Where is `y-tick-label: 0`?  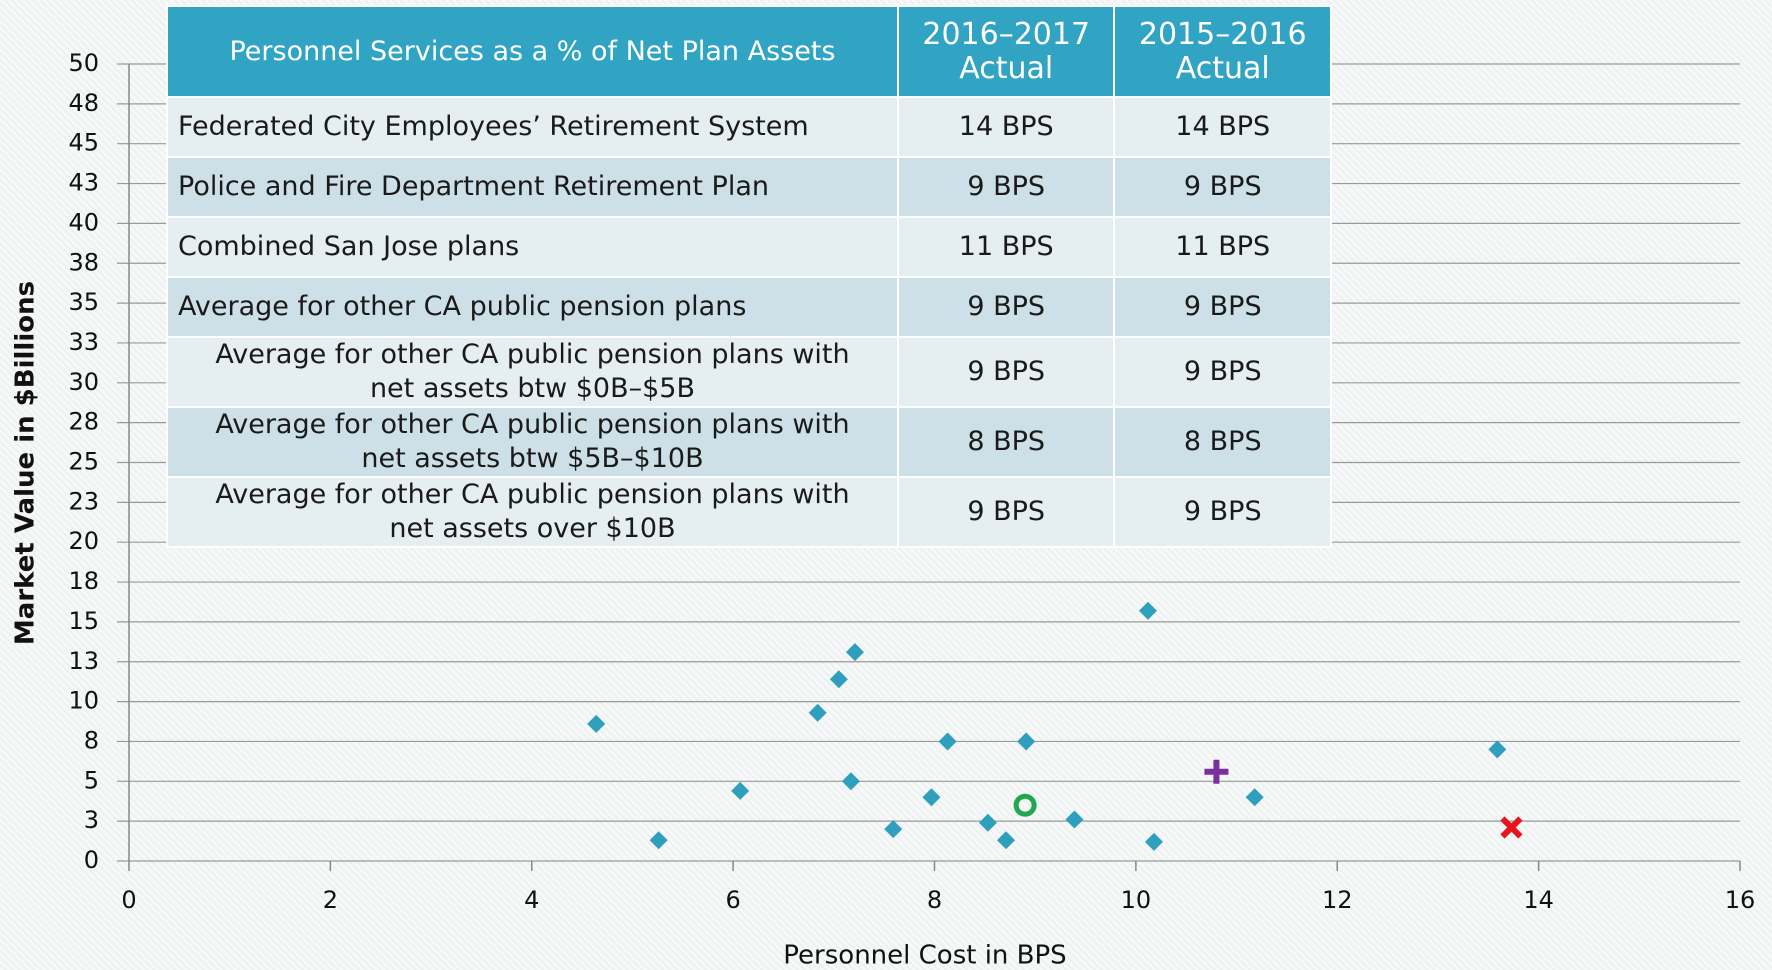
y-tick-label: 0 is located at coordinates (91, 860).